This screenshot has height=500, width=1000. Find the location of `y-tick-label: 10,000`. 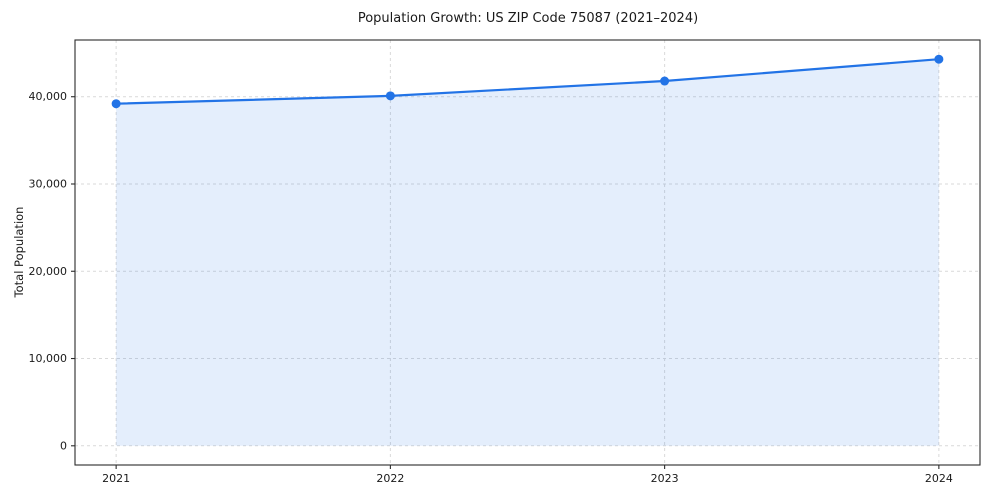

y-tick-label: 10,000 is located at coordinates (48, 358).